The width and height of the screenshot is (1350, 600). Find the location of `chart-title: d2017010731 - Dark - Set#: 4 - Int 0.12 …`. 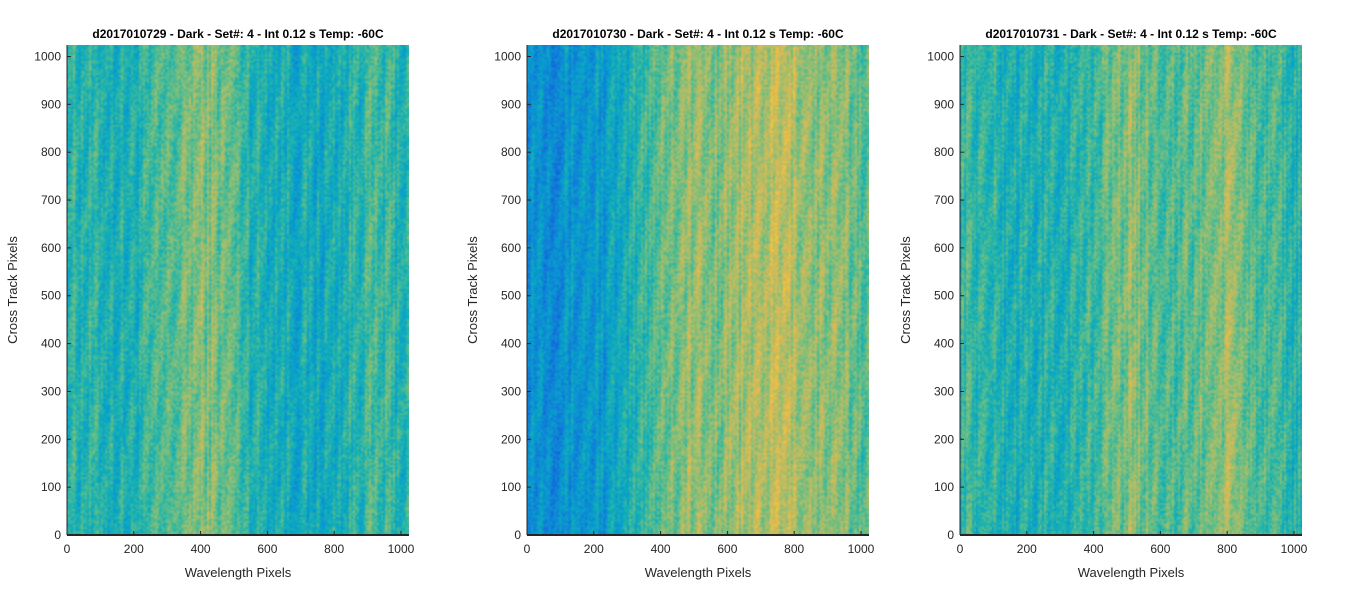

chart-title: d2017010731 - Dark - Set#: 4 - Int 0.12 … is located at coordinates (1131, 34).